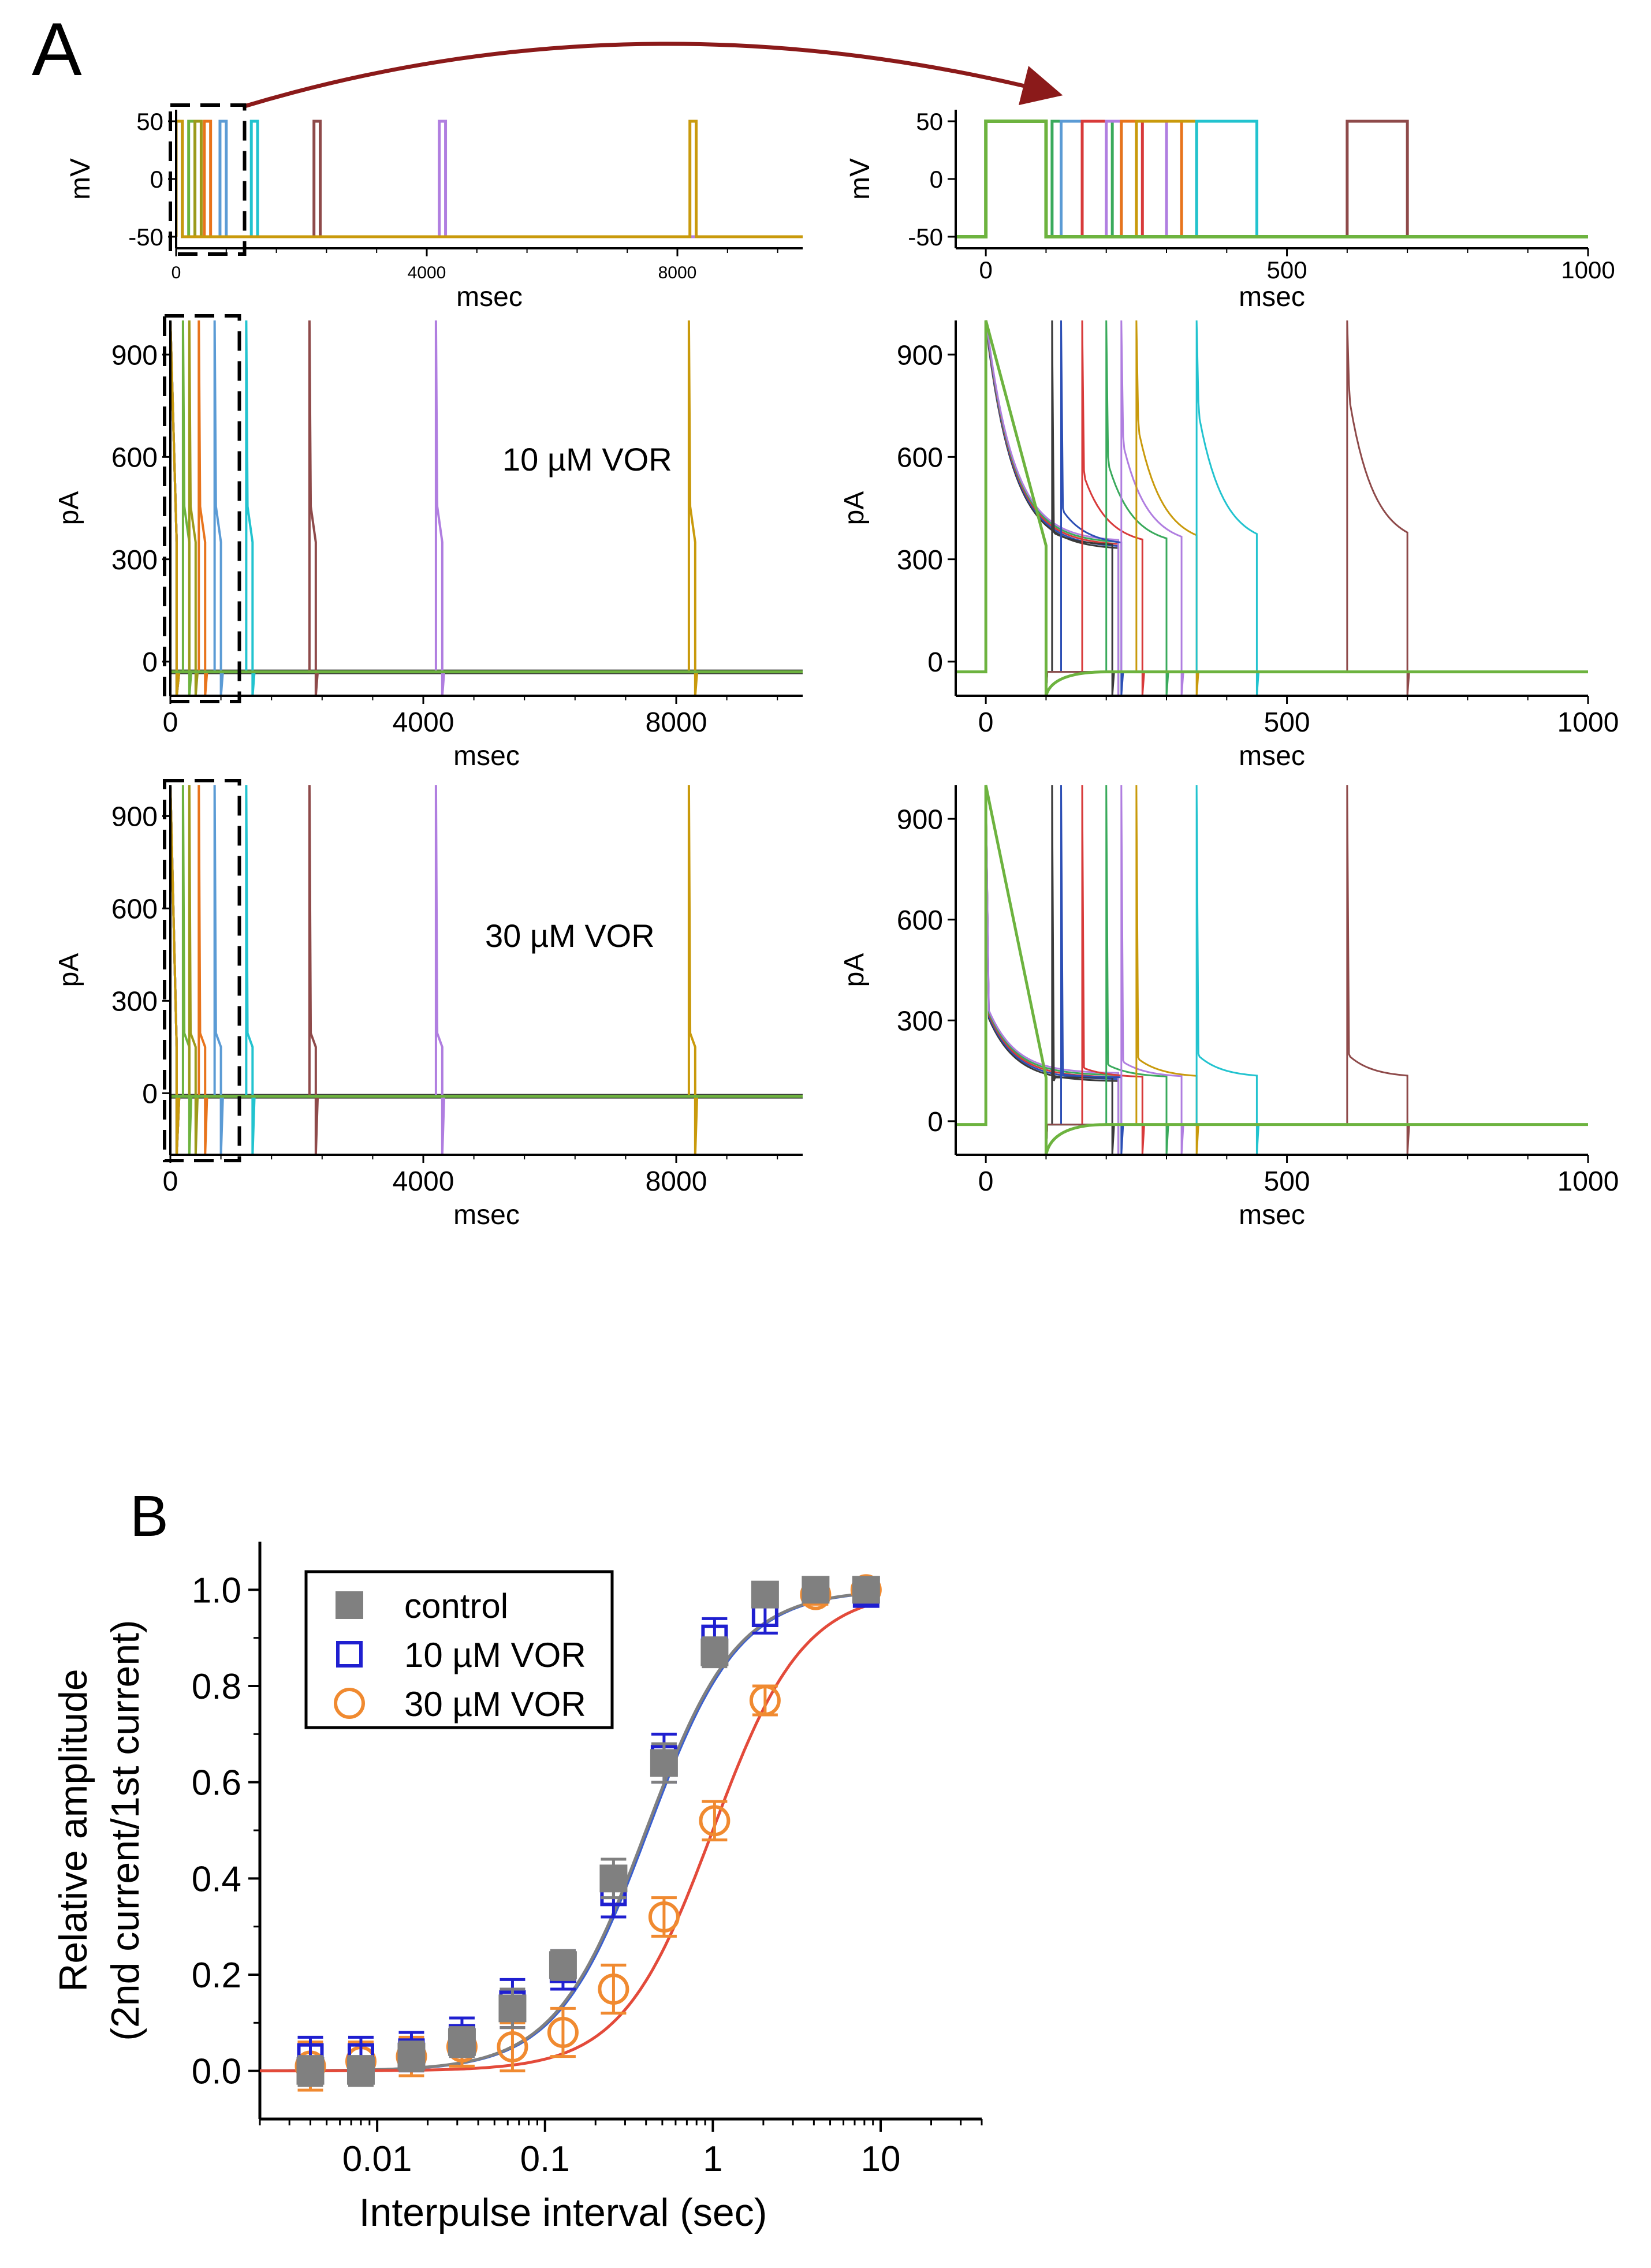 This screenshot has height=2268, width=1651. I want to click on zoom-arrow, so click(652, 75).